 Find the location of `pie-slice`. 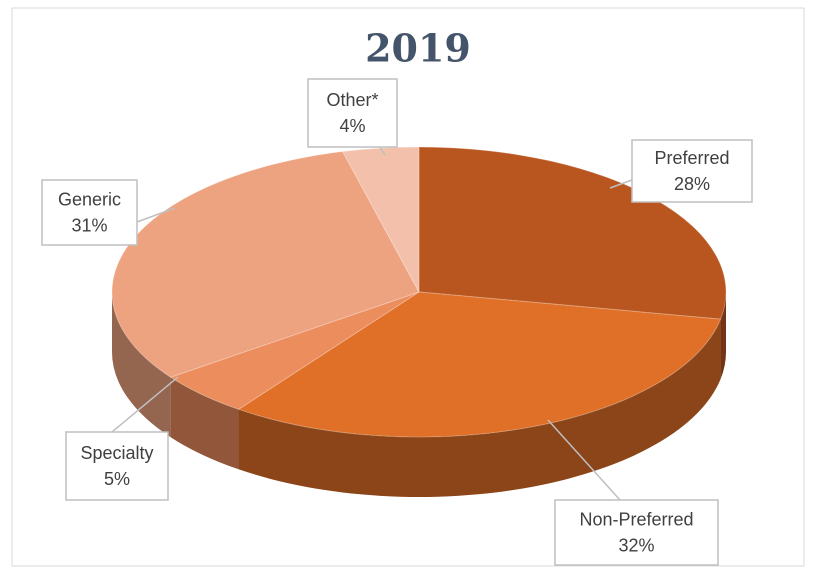

pie-slice is located at coordinates (294, 380).